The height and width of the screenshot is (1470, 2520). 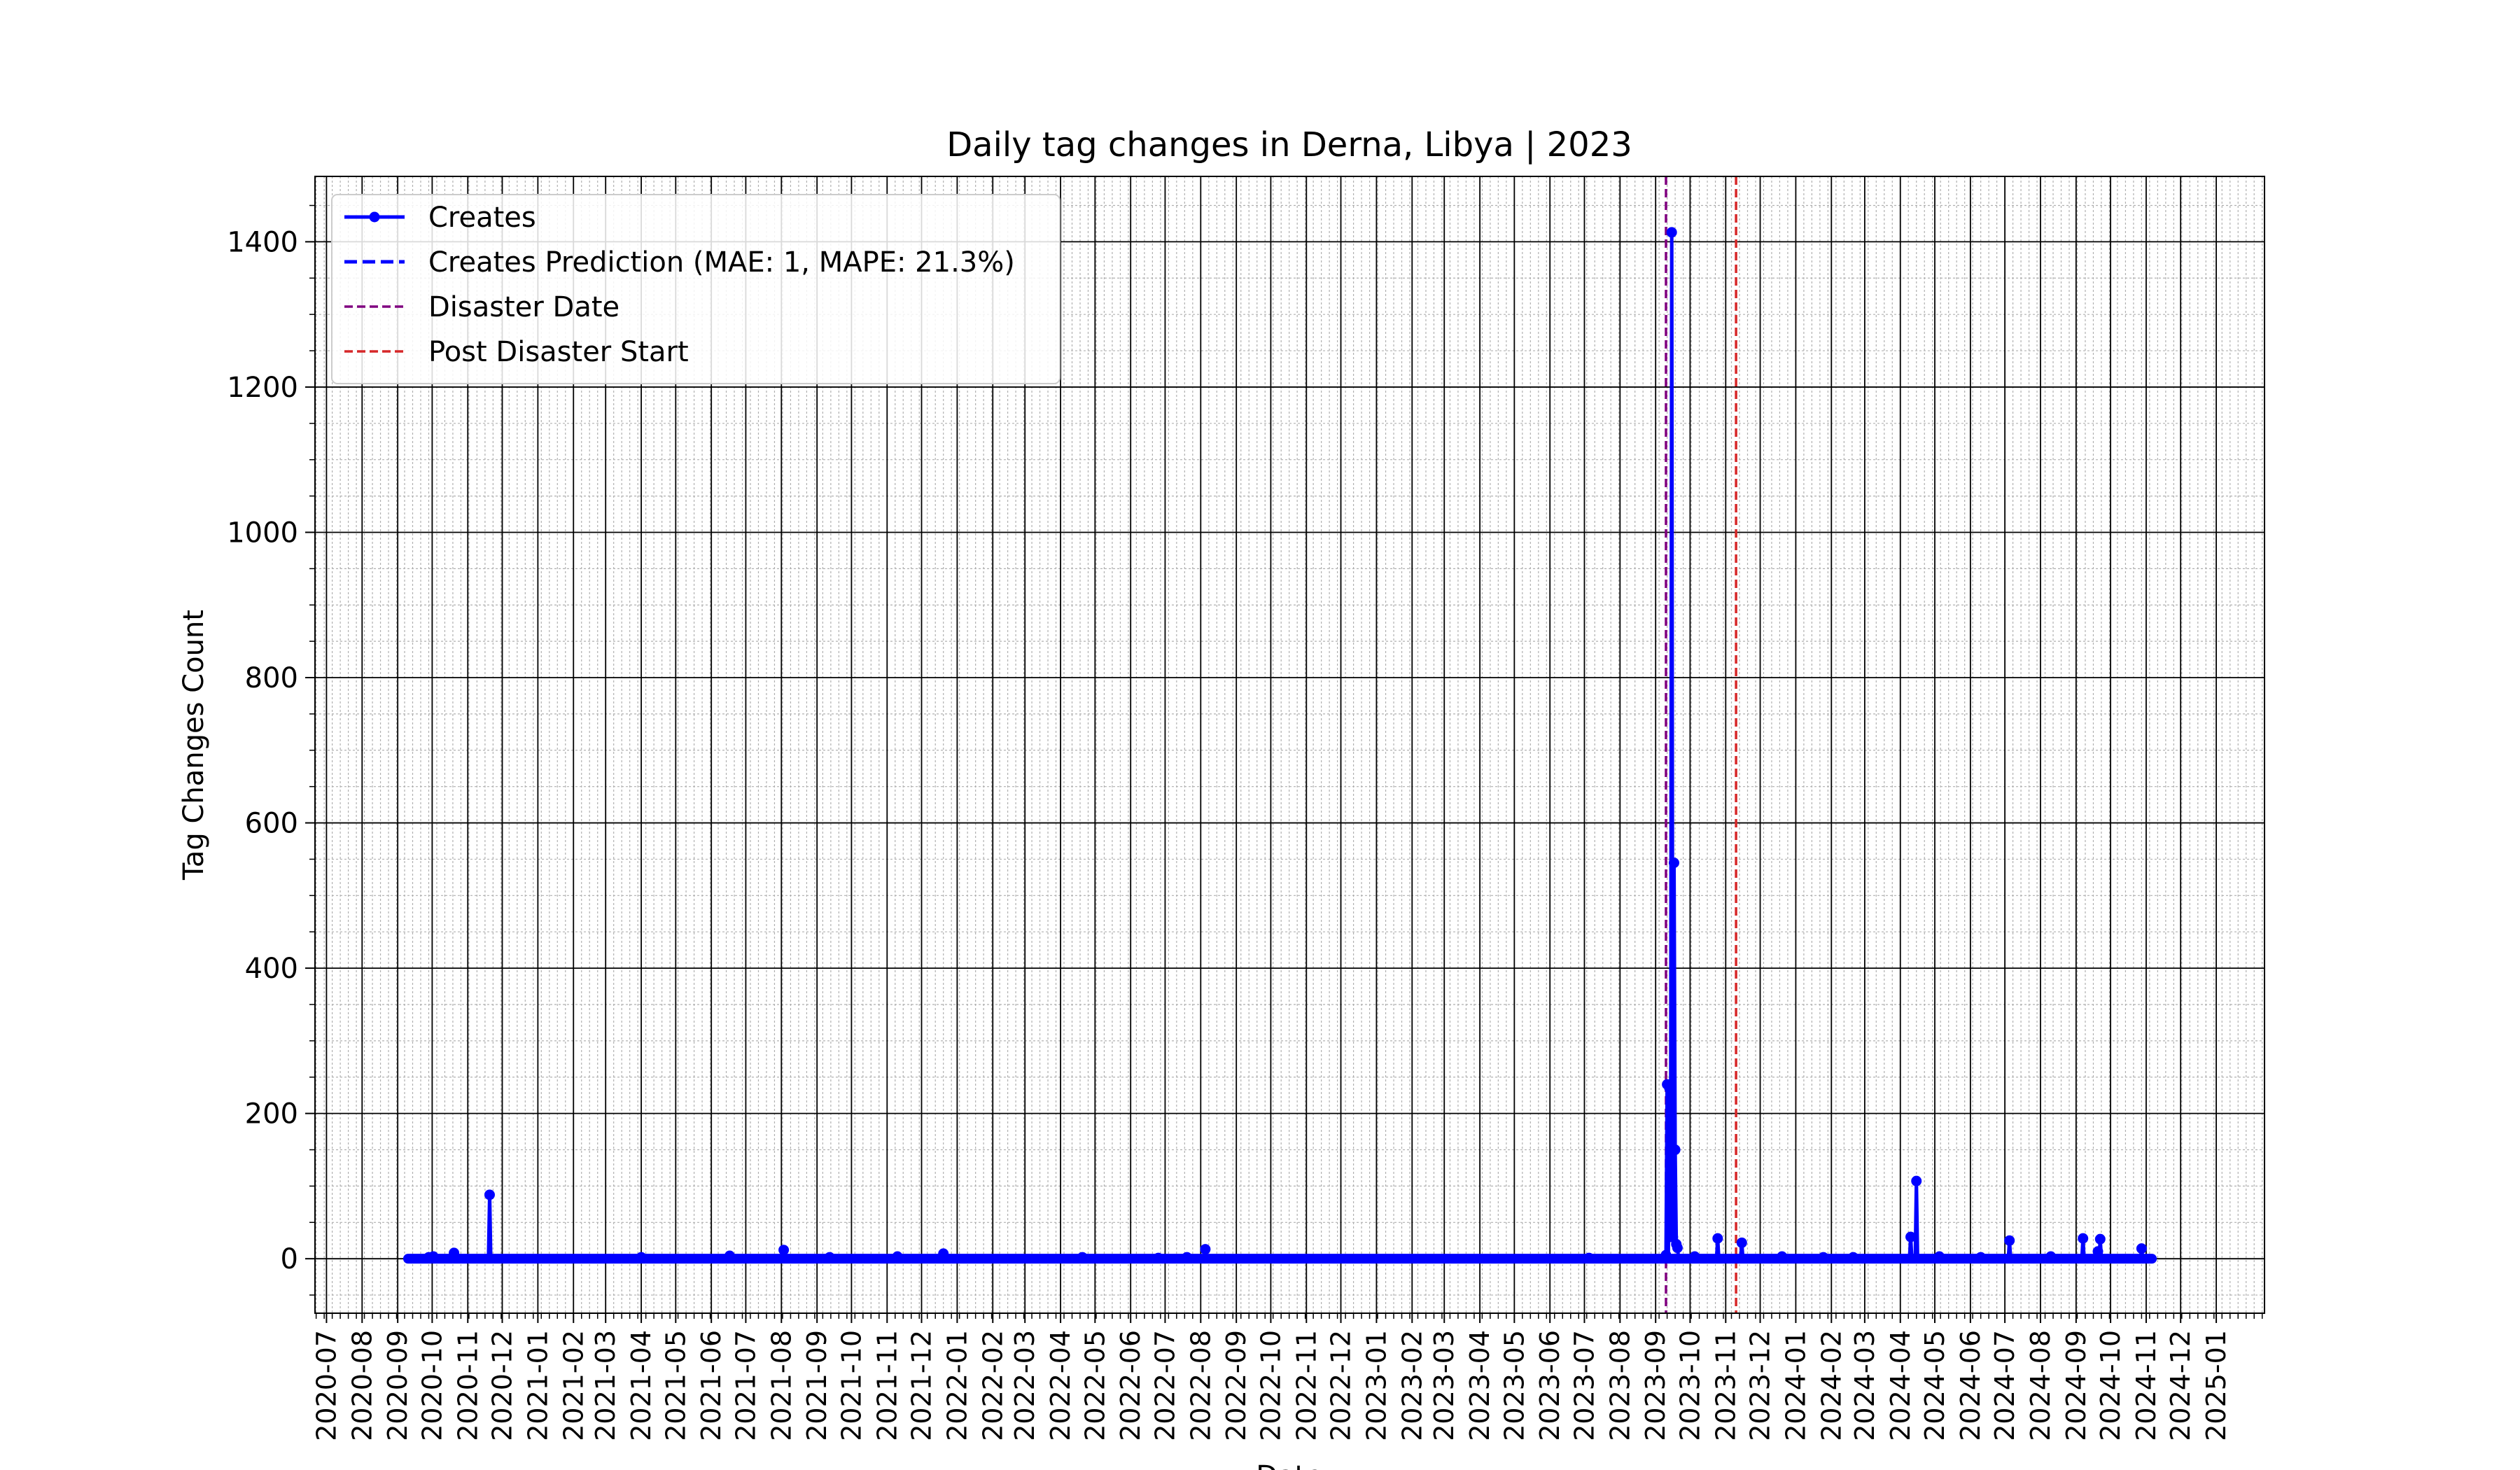 What do you see at coordinates (1376, 1385) in the screenshot?
I see `x-tick-label: 2023-01` at bounding box center [1376, 1385].